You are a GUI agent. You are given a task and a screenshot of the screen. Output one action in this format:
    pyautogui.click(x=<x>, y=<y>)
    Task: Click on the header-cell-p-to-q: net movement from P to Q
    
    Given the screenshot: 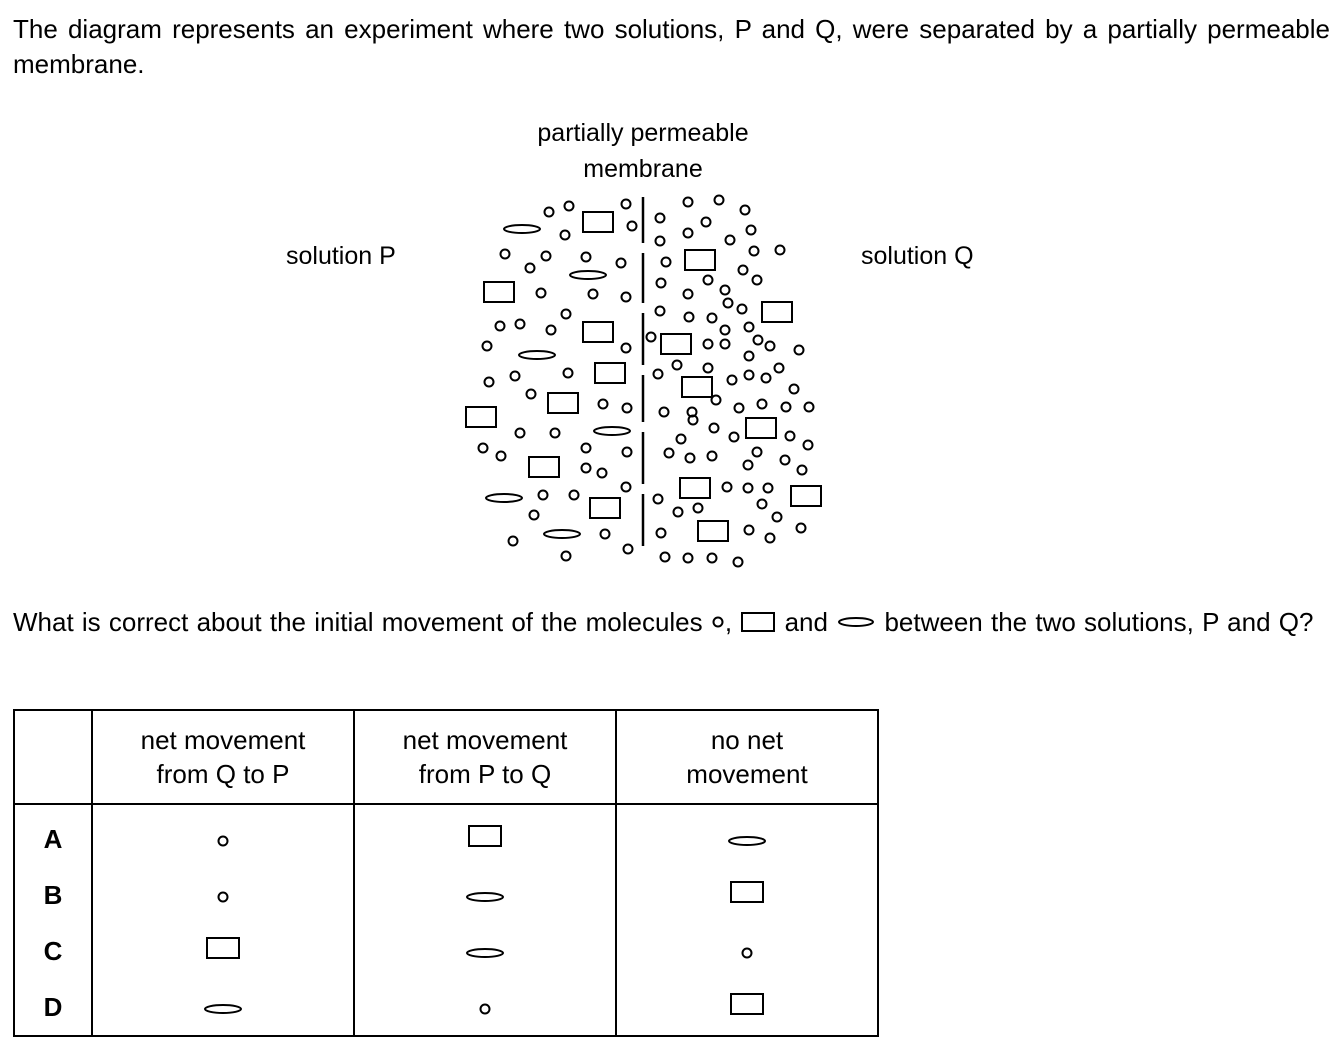 What is the action you would take?
    pyautogui.click(x=485, y=757)
    